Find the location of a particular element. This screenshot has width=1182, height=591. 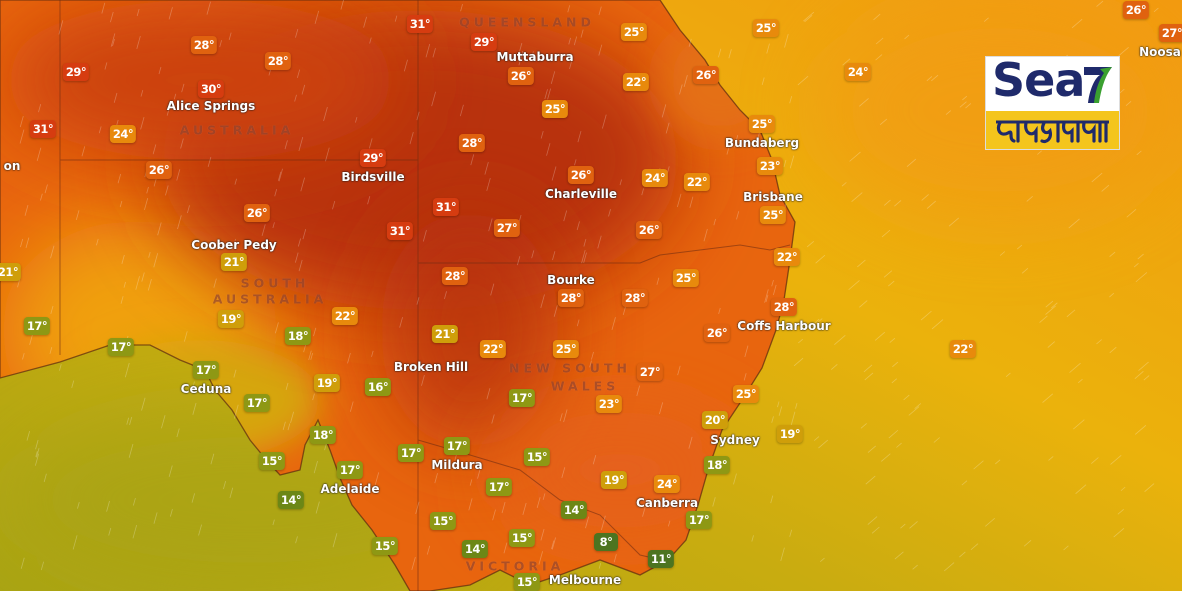

city-label: Charleville is located at coordinates (581, 194).